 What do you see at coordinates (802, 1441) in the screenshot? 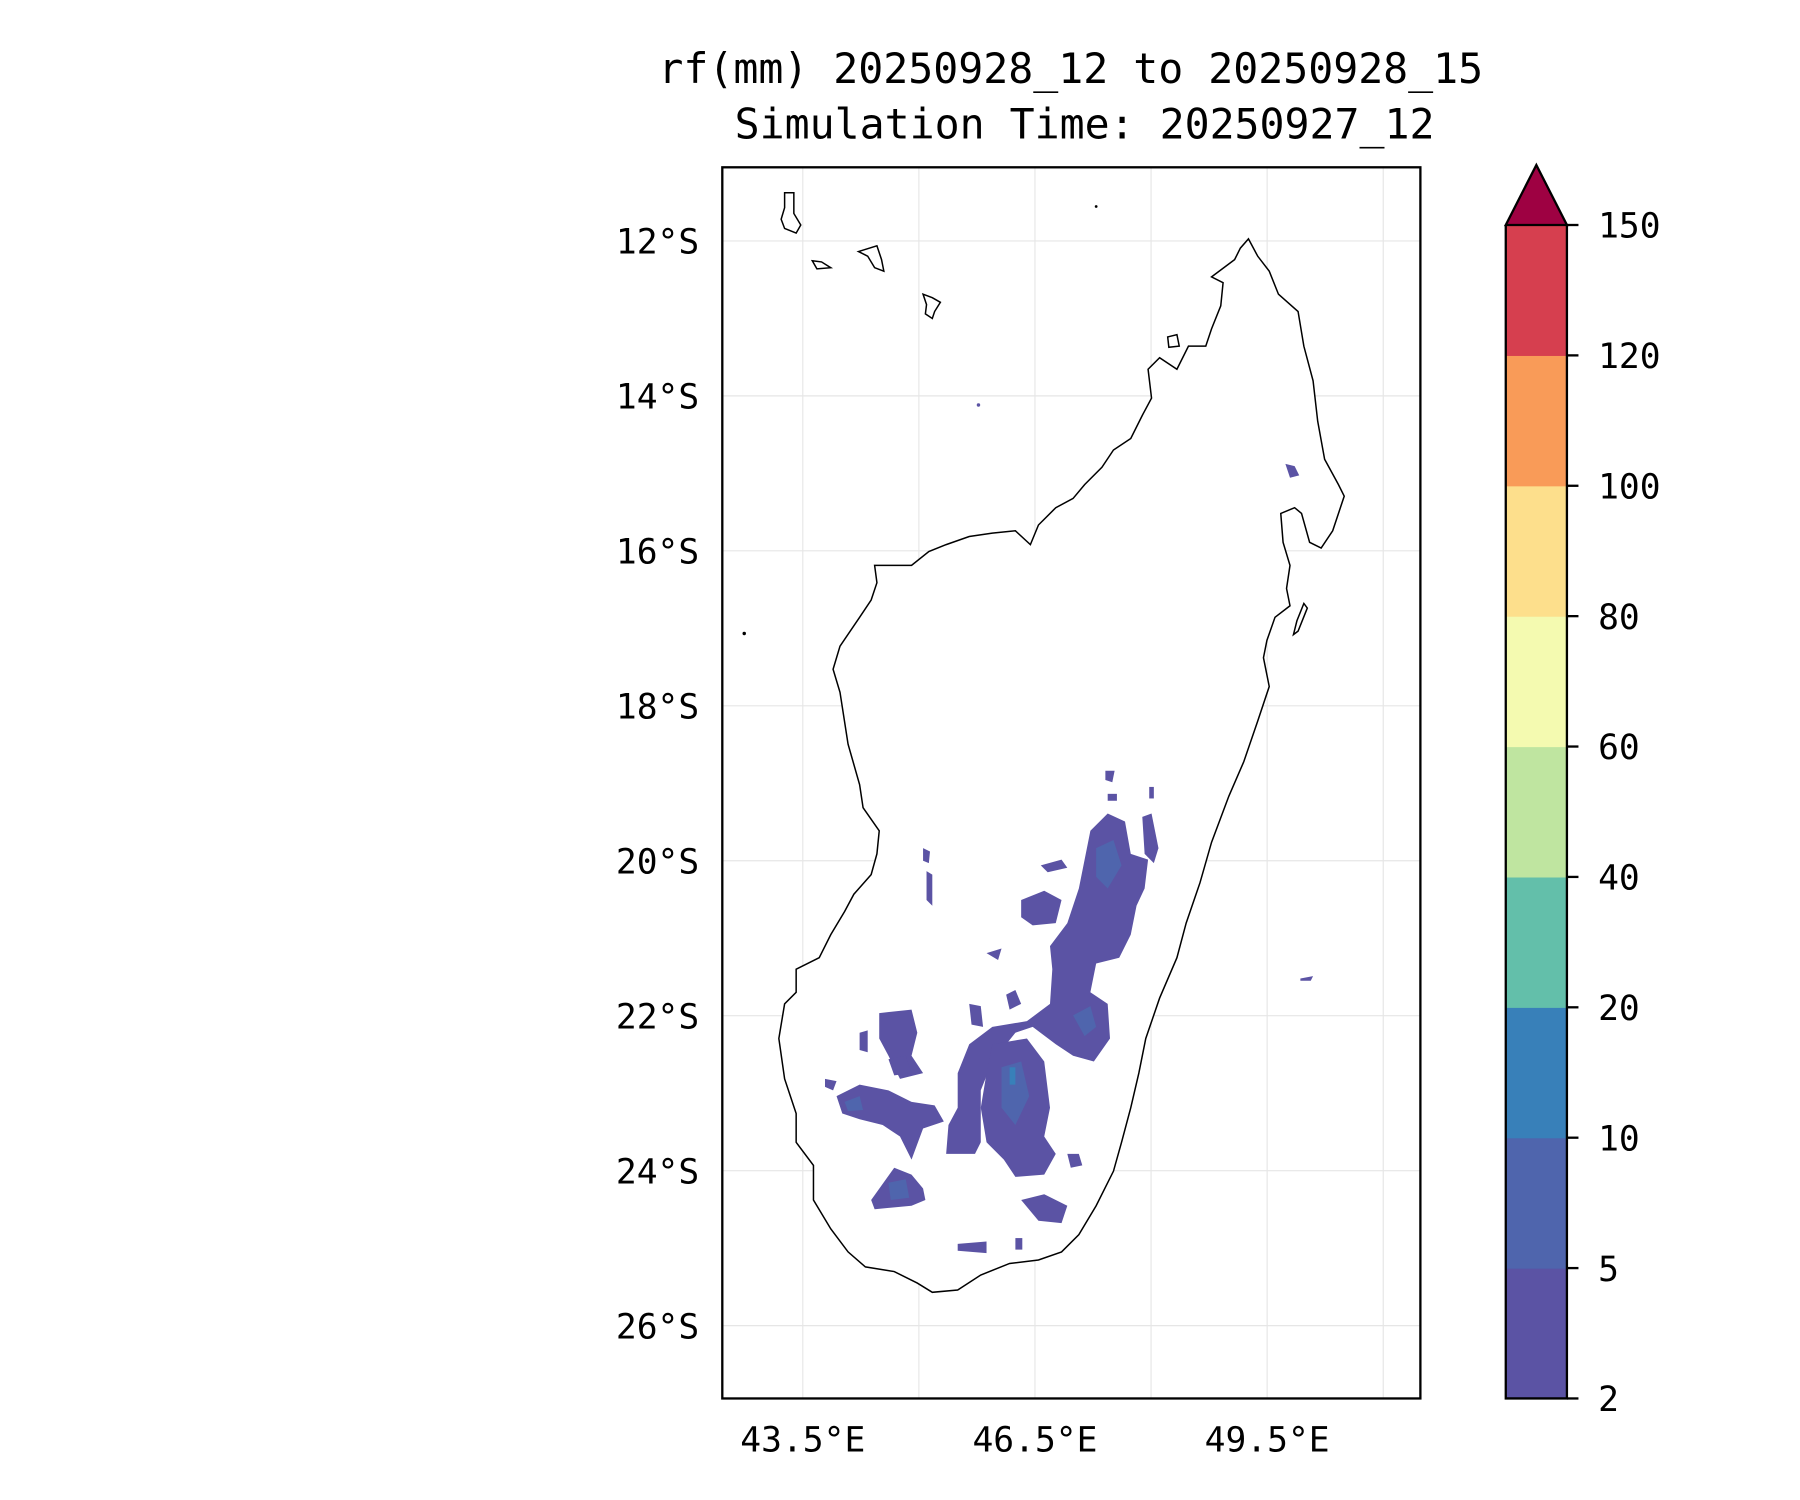
I see `x-tick-label: 43.5°E` at bounding box center [802, 1441].